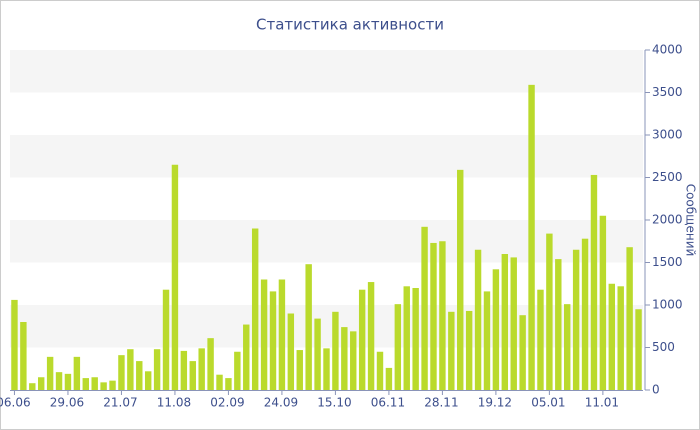 This screenshot has width=700, height=430. What do you see at coordinates (281, 403) in the screenshot?
I see `x-tick-label: 24.09` at bounding box center [281, 403].